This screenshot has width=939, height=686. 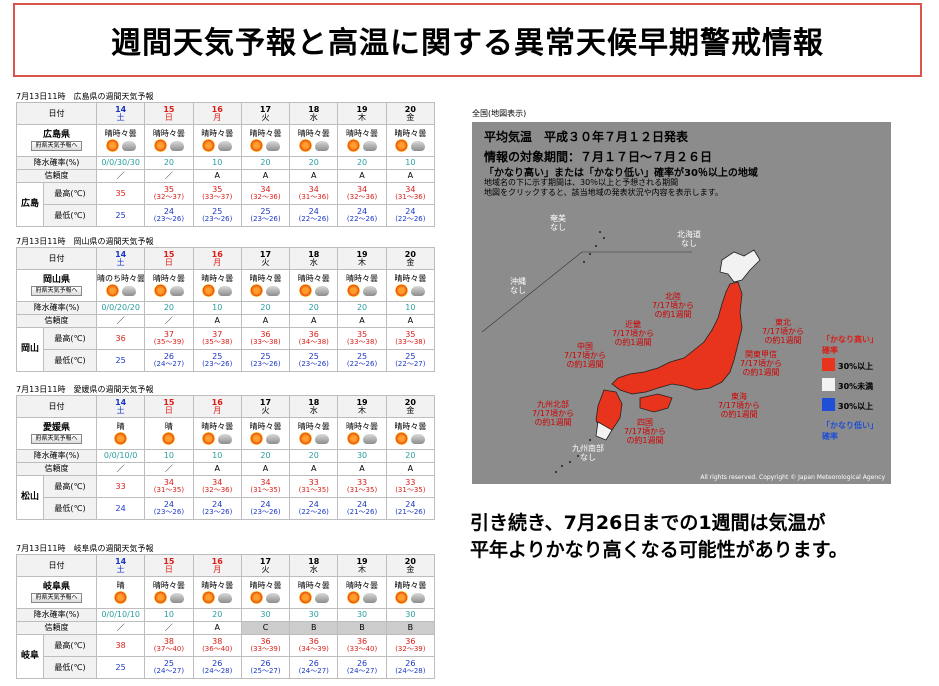 I want to click on region-label: 沖縄 なし, so click(x=518, y=286).